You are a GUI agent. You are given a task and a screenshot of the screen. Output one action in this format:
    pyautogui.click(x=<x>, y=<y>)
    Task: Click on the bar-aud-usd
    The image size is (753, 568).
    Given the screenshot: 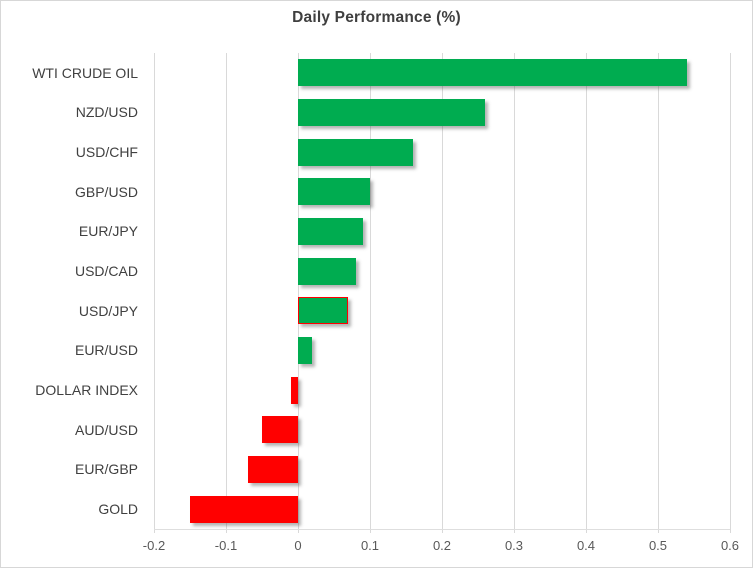 What is the action you would take?
    pyautogui.click(x=280, y=430)
    